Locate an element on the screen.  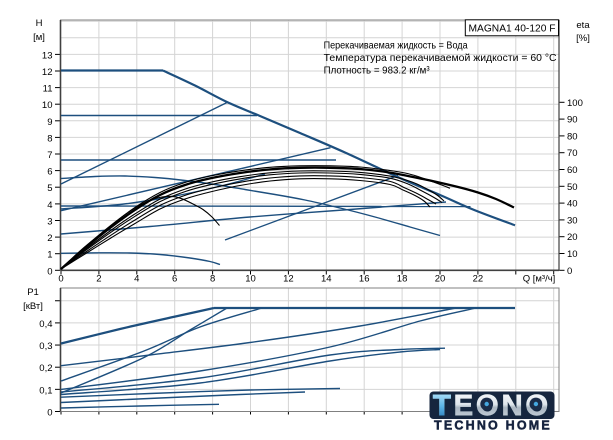
svg-text: [кВт] is located at coordinates (33, 306).